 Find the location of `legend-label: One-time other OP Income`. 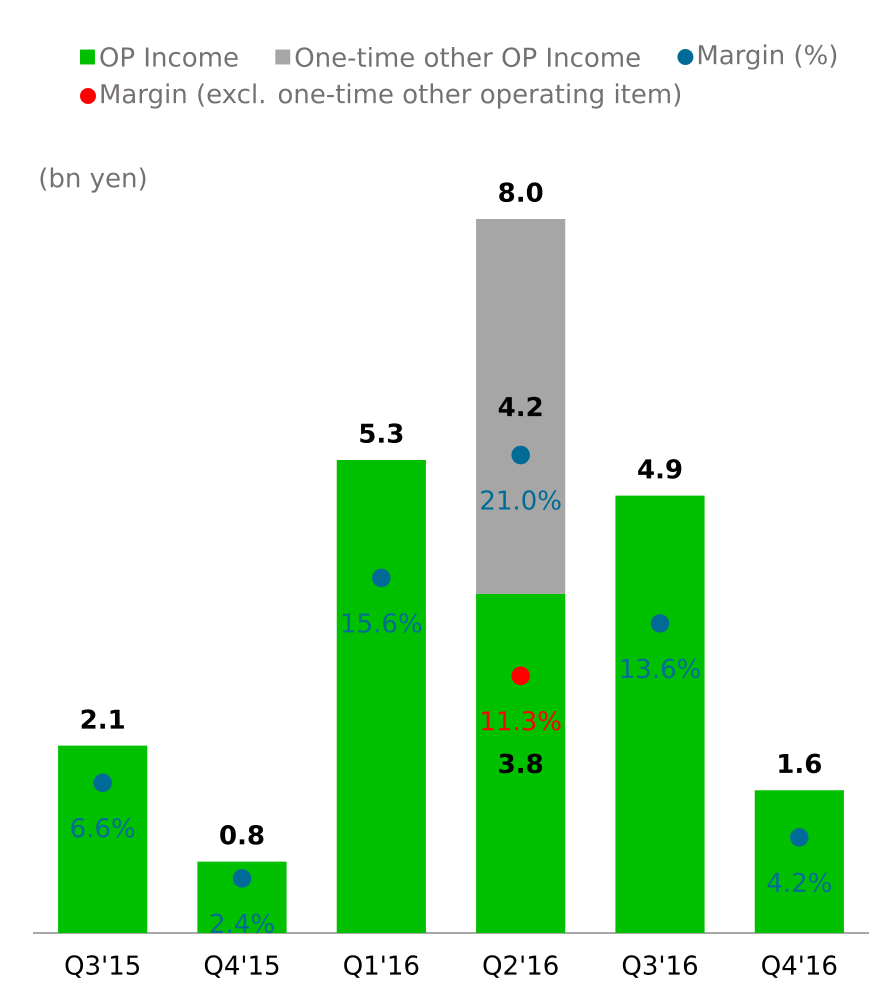

legend-label: One-time other OP Income is located at coordinates (468, 57).